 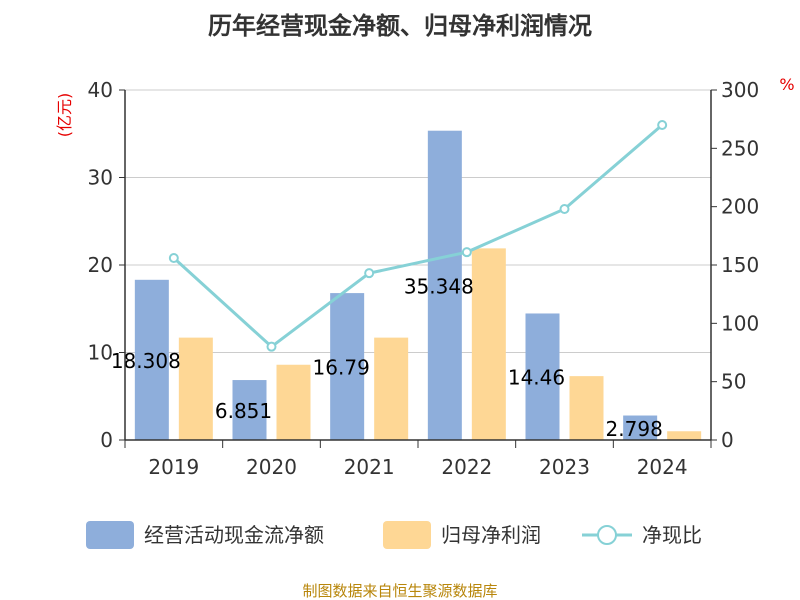 What do you see at coordinates (369, 467) in the screenshot?
I see `x-axis-tick-label: 2021` at bounding box center [369, 467].